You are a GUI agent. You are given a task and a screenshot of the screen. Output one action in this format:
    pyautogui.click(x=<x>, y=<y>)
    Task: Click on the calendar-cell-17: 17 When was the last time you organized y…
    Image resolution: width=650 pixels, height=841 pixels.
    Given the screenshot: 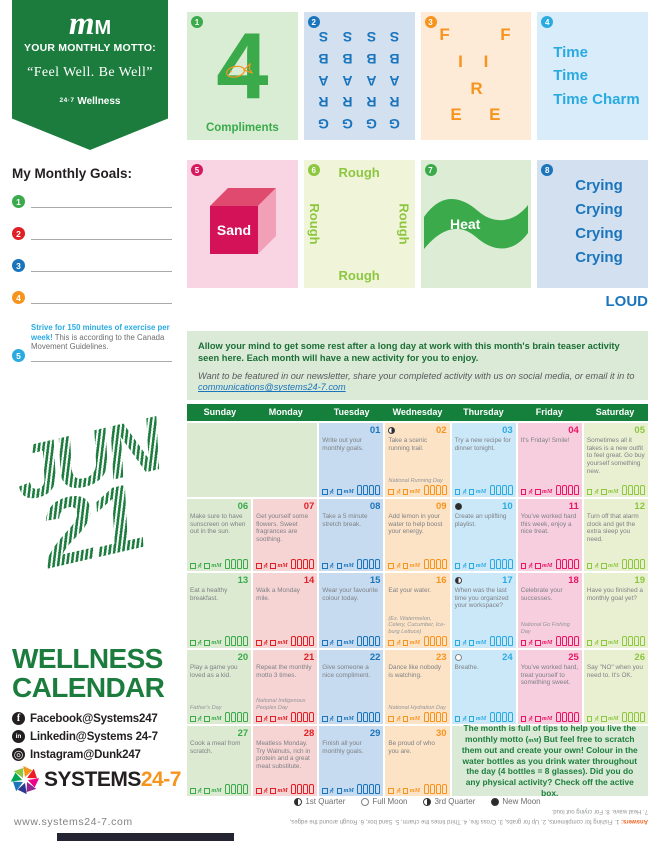 What is the action you would take?
    pyautogui.click(x=483, y=610)
    